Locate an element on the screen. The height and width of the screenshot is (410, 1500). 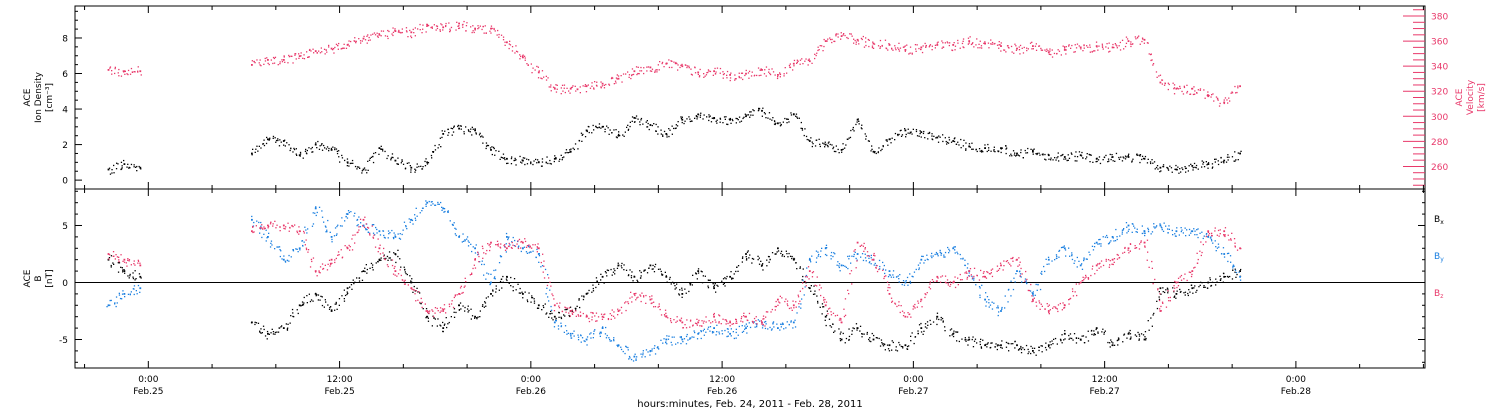
velocity-tick-label: 380 is located at coordinates (1439, 18).